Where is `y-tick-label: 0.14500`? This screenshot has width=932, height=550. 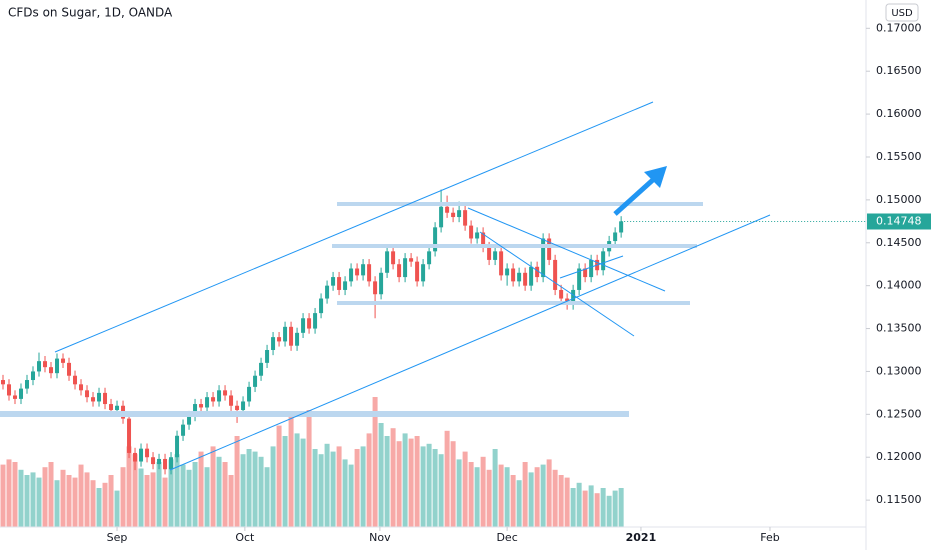
y-tick-label: 0.14500 is located at coordinates (899, 242).